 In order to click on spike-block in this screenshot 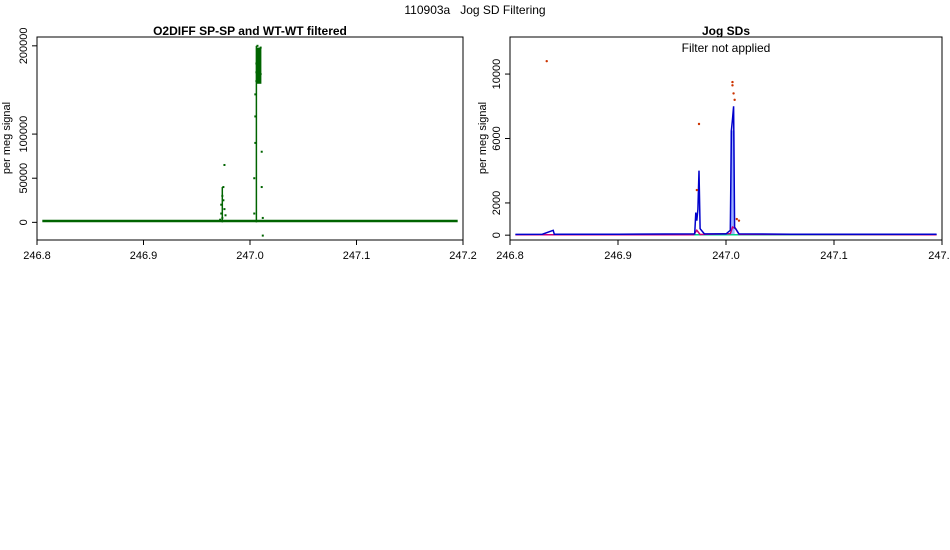, I will do `click(259, 65)`.